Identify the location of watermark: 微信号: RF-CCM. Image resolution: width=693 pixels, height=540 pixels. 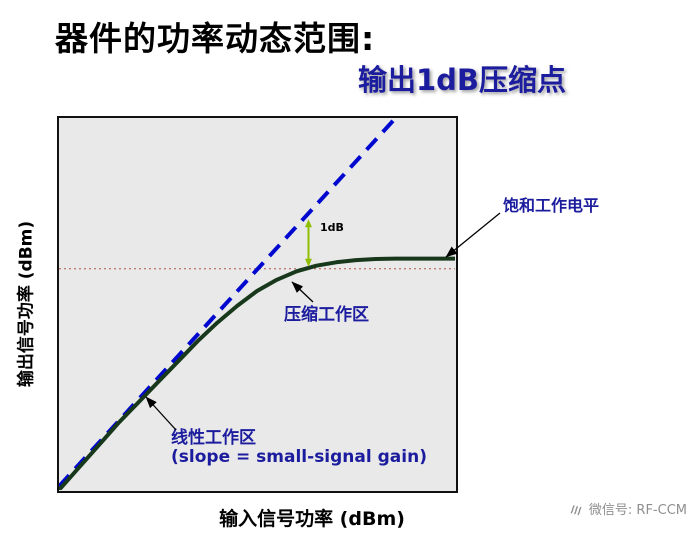
(627, 508).